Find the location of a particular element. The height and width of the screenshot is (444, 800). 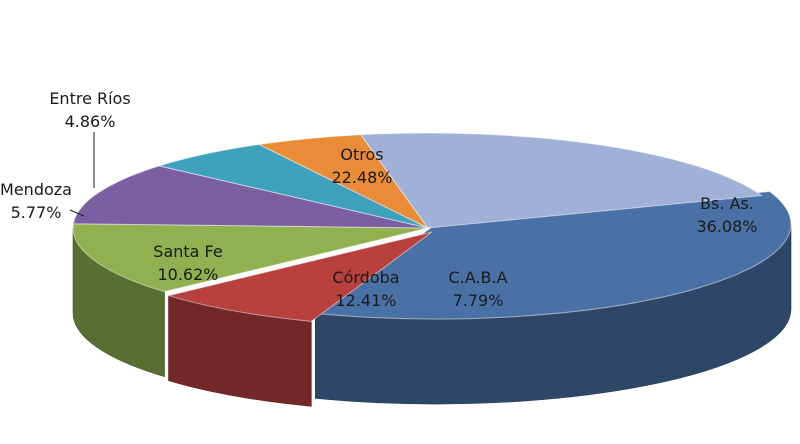

label-name-santafe: Santa Fe is located at coordinates (187, 251).